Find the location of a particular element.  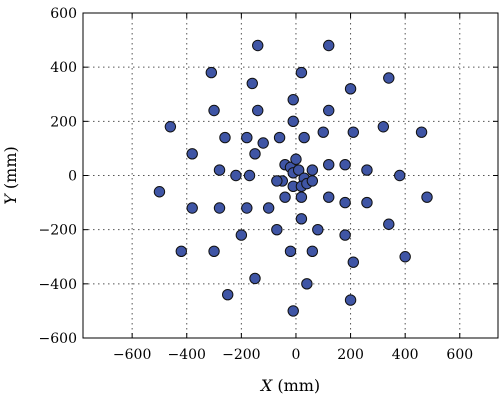

y-tick-label: 600 is located at coordinates (63, 14).